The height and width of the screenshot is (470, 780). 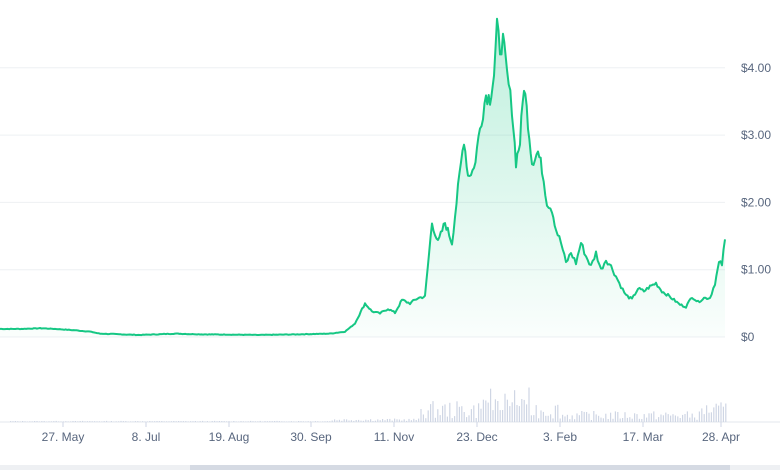 I want to click on x-tick-label-6: 3. Feb, so click(x=560, y=437).